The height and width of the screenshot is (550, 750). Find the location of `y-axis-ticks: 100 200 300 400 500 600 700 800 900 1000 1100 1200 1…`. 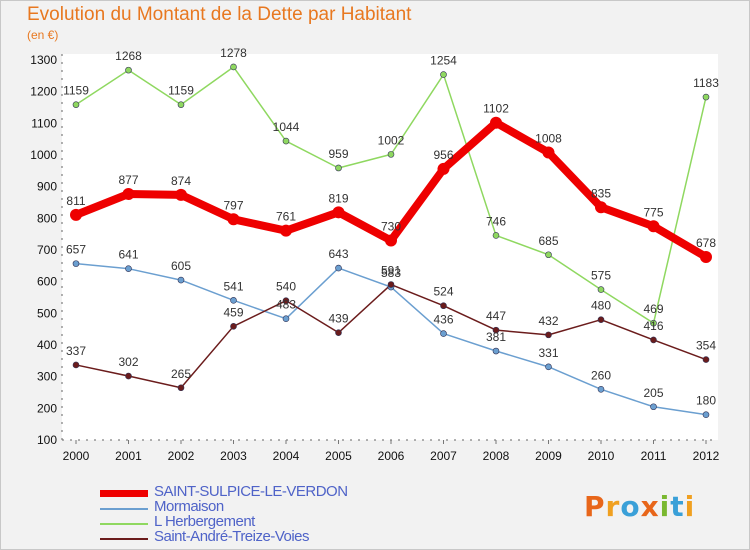

y-axis-ticks: 100 200 300 400 500 600 700 800 900 1000 1100 1200 1… is located at coordinates (43, 250).